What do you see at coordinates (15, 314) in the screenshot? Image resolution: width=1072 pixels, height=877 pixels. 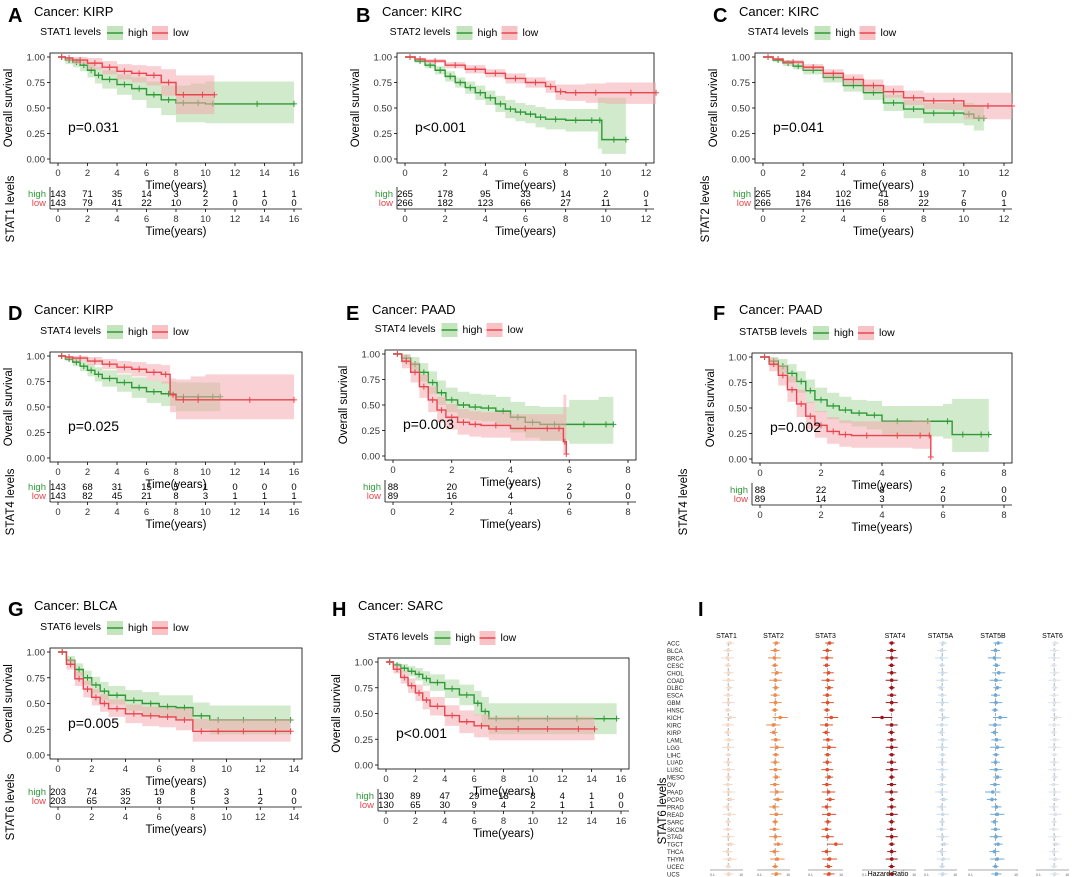 I see `panel-letter-D: D` at bounding box center [15, 314].